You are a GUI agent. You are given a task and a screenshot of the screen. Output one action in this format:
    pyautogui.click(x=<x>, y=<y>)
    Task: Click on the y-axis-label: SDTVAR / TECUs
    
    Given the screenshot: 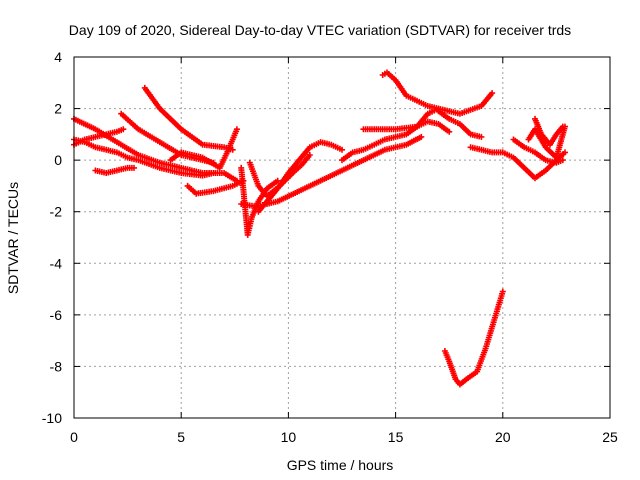 What is the action you would take?
    pyautogui.click(x=13, y=238)
    